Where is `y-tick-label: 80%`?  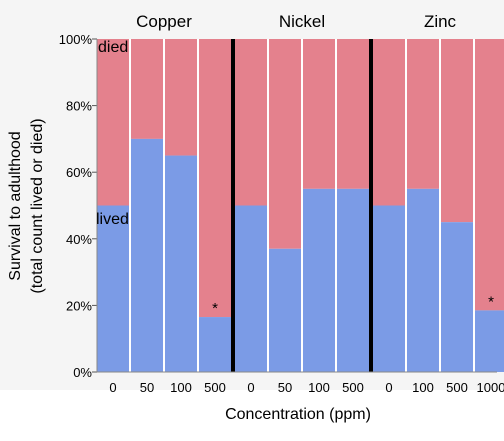 y-tick-label: 80% is located at coordinates (79, 106).